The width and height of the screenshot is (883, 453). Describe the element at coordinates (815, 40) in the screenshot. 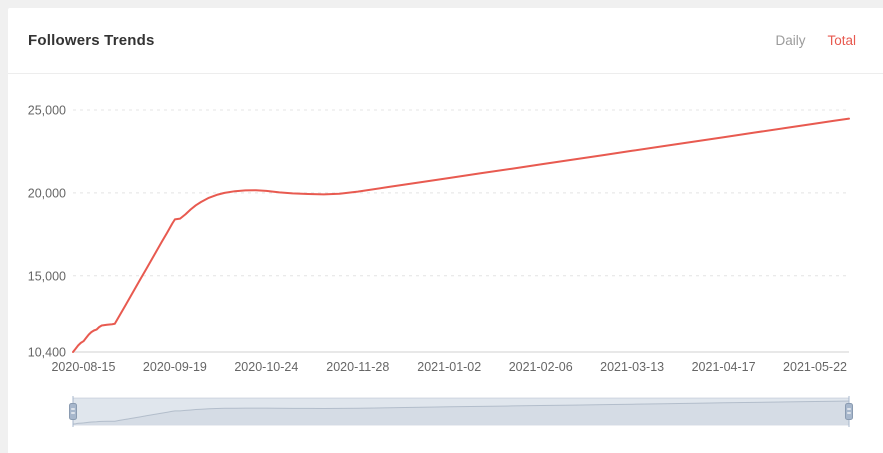

I see `view-toggle: Daily Total` at that location.